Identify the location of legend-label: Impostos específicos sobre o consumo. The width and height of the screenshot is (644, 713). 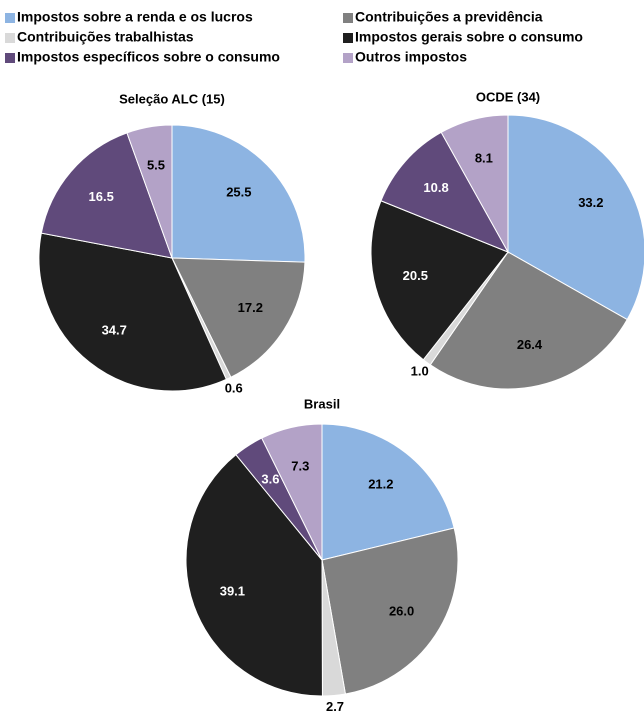
(148, 57).